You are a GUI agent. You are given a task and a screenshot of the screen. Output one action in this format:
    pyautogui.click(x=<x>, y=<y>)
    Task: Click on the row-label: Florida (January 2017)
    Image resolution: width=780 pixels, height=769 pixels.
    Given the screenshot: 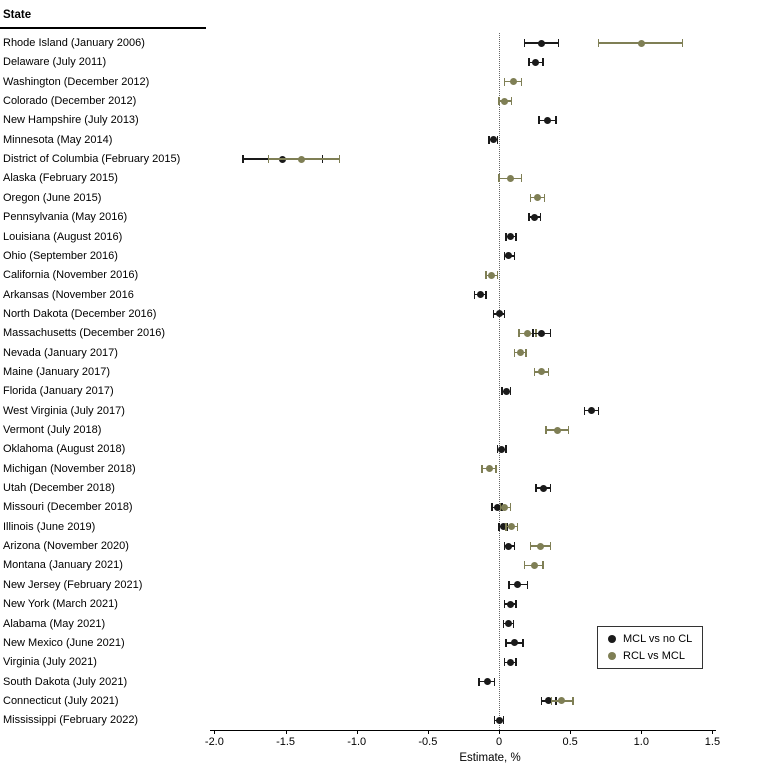 What is the action you would take?
    pyautogui.click(x=58, y=391)
    